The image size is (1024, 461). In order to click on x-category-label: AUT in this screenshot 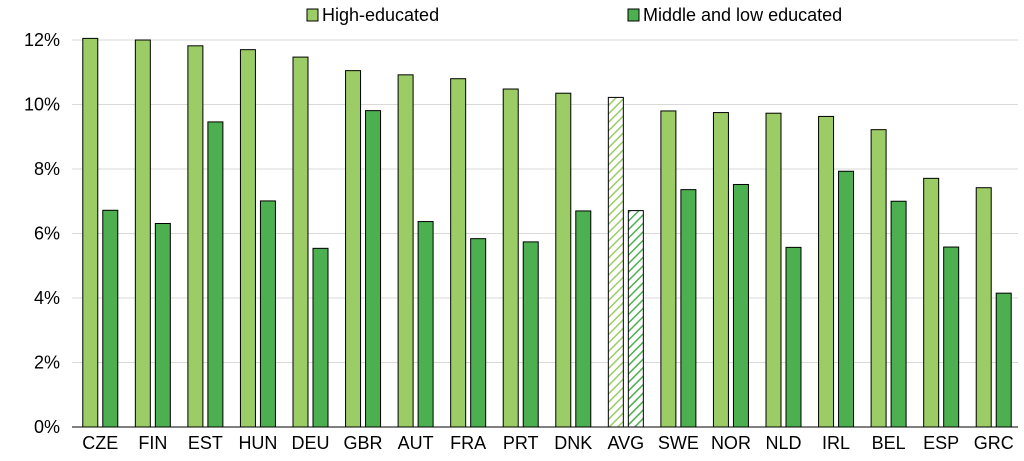, I will do `click(416, 443)`.